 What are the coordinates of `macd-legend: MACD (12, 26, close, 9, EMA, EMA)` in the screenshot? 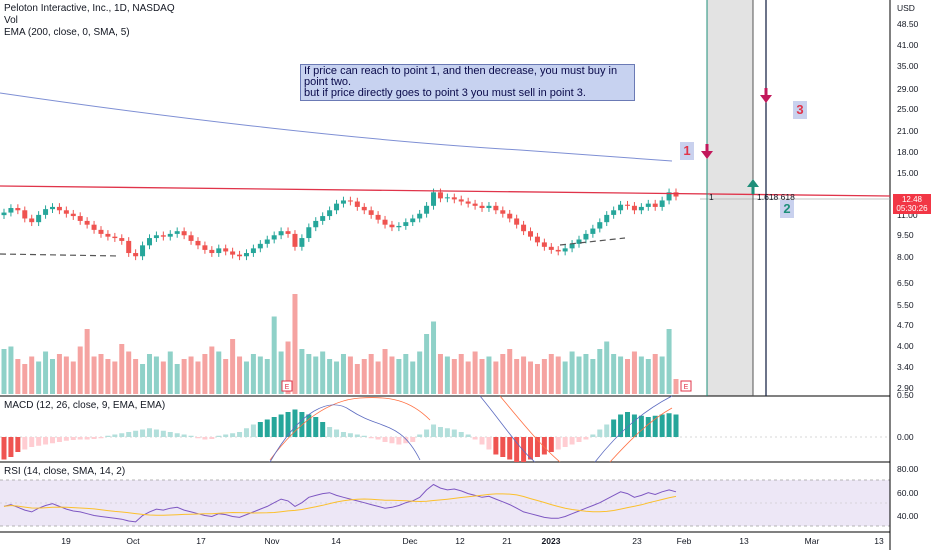 It's located at (85, 405).